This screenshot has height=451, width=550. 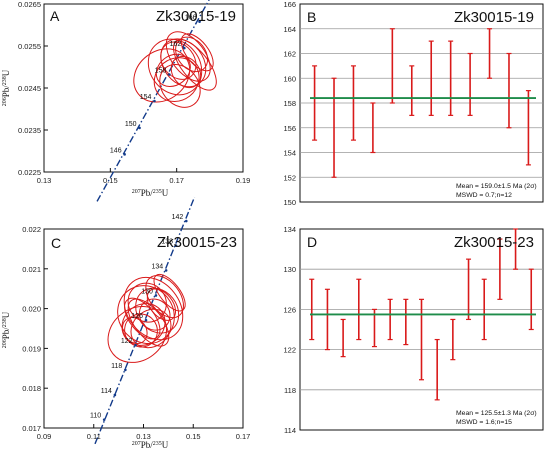 I want to click on panel-a-concordia-line, so click(x=153, y=101).